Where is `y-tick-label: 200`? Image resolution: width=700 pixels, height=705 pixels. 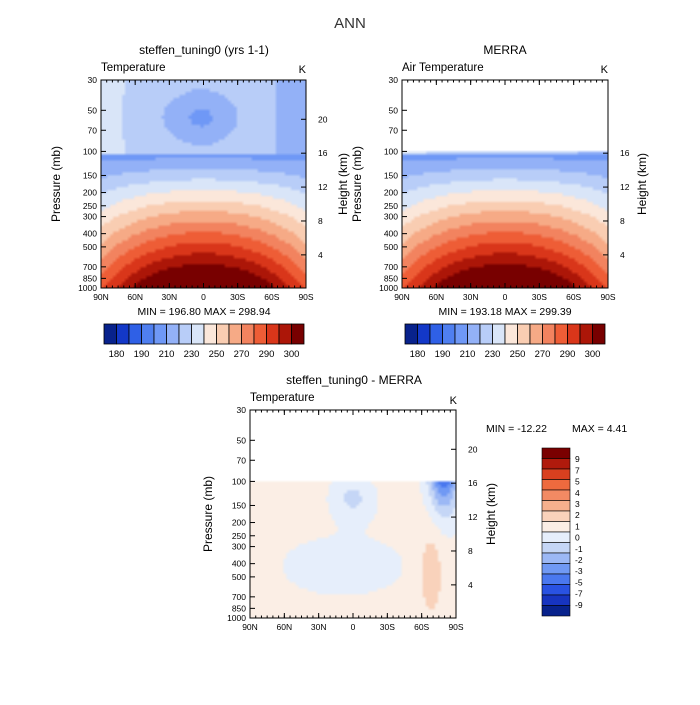 y-tick-label: 200 is located at coordinates (391, 193).